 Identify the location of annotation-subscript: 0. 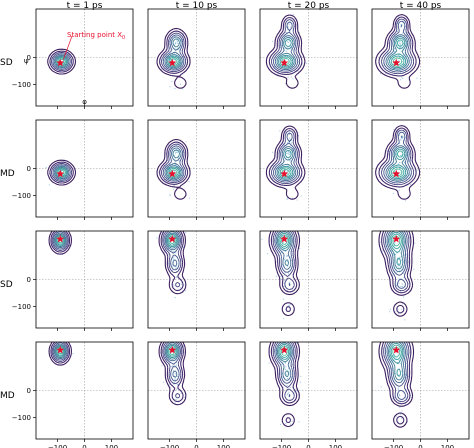
(123, 38).